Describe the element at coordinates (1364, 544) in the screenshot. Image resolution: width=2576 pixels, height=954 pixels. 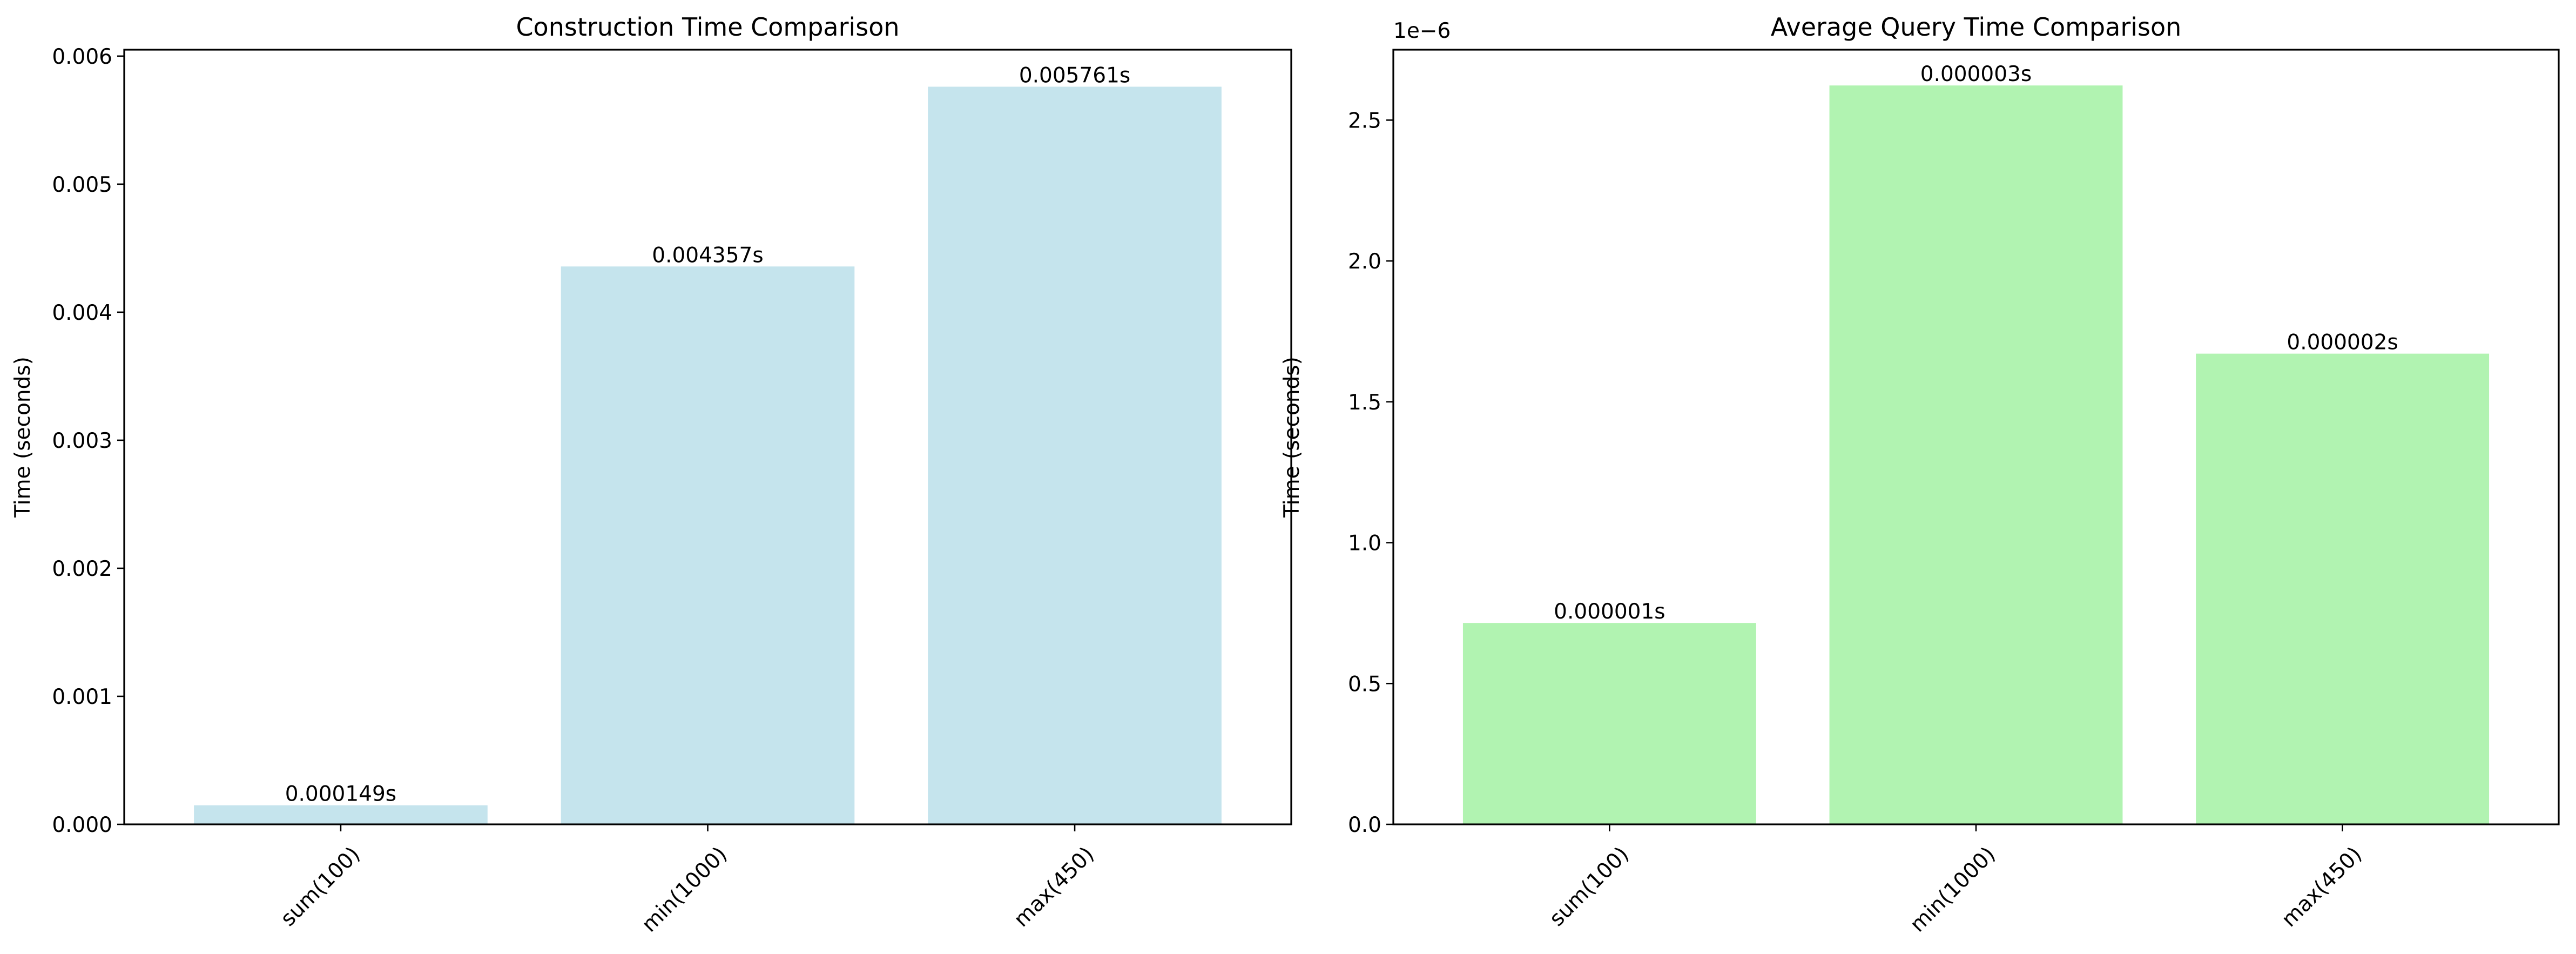
I see `query-time-y-tick-label: 1.0` at that location.